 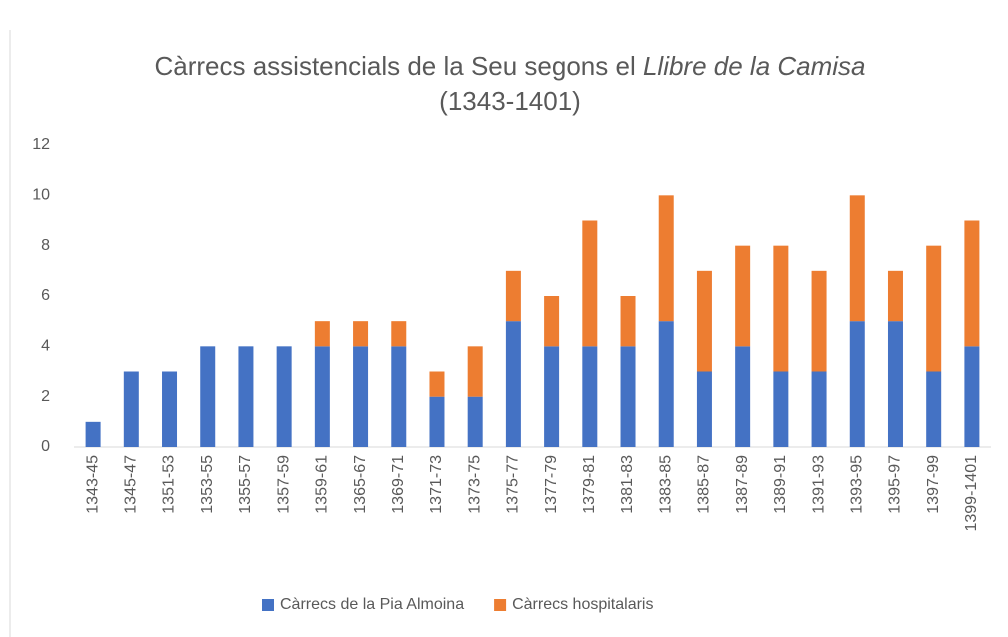 I want to click on x-tick-label: 1381-83, so click(x=627, y=484).